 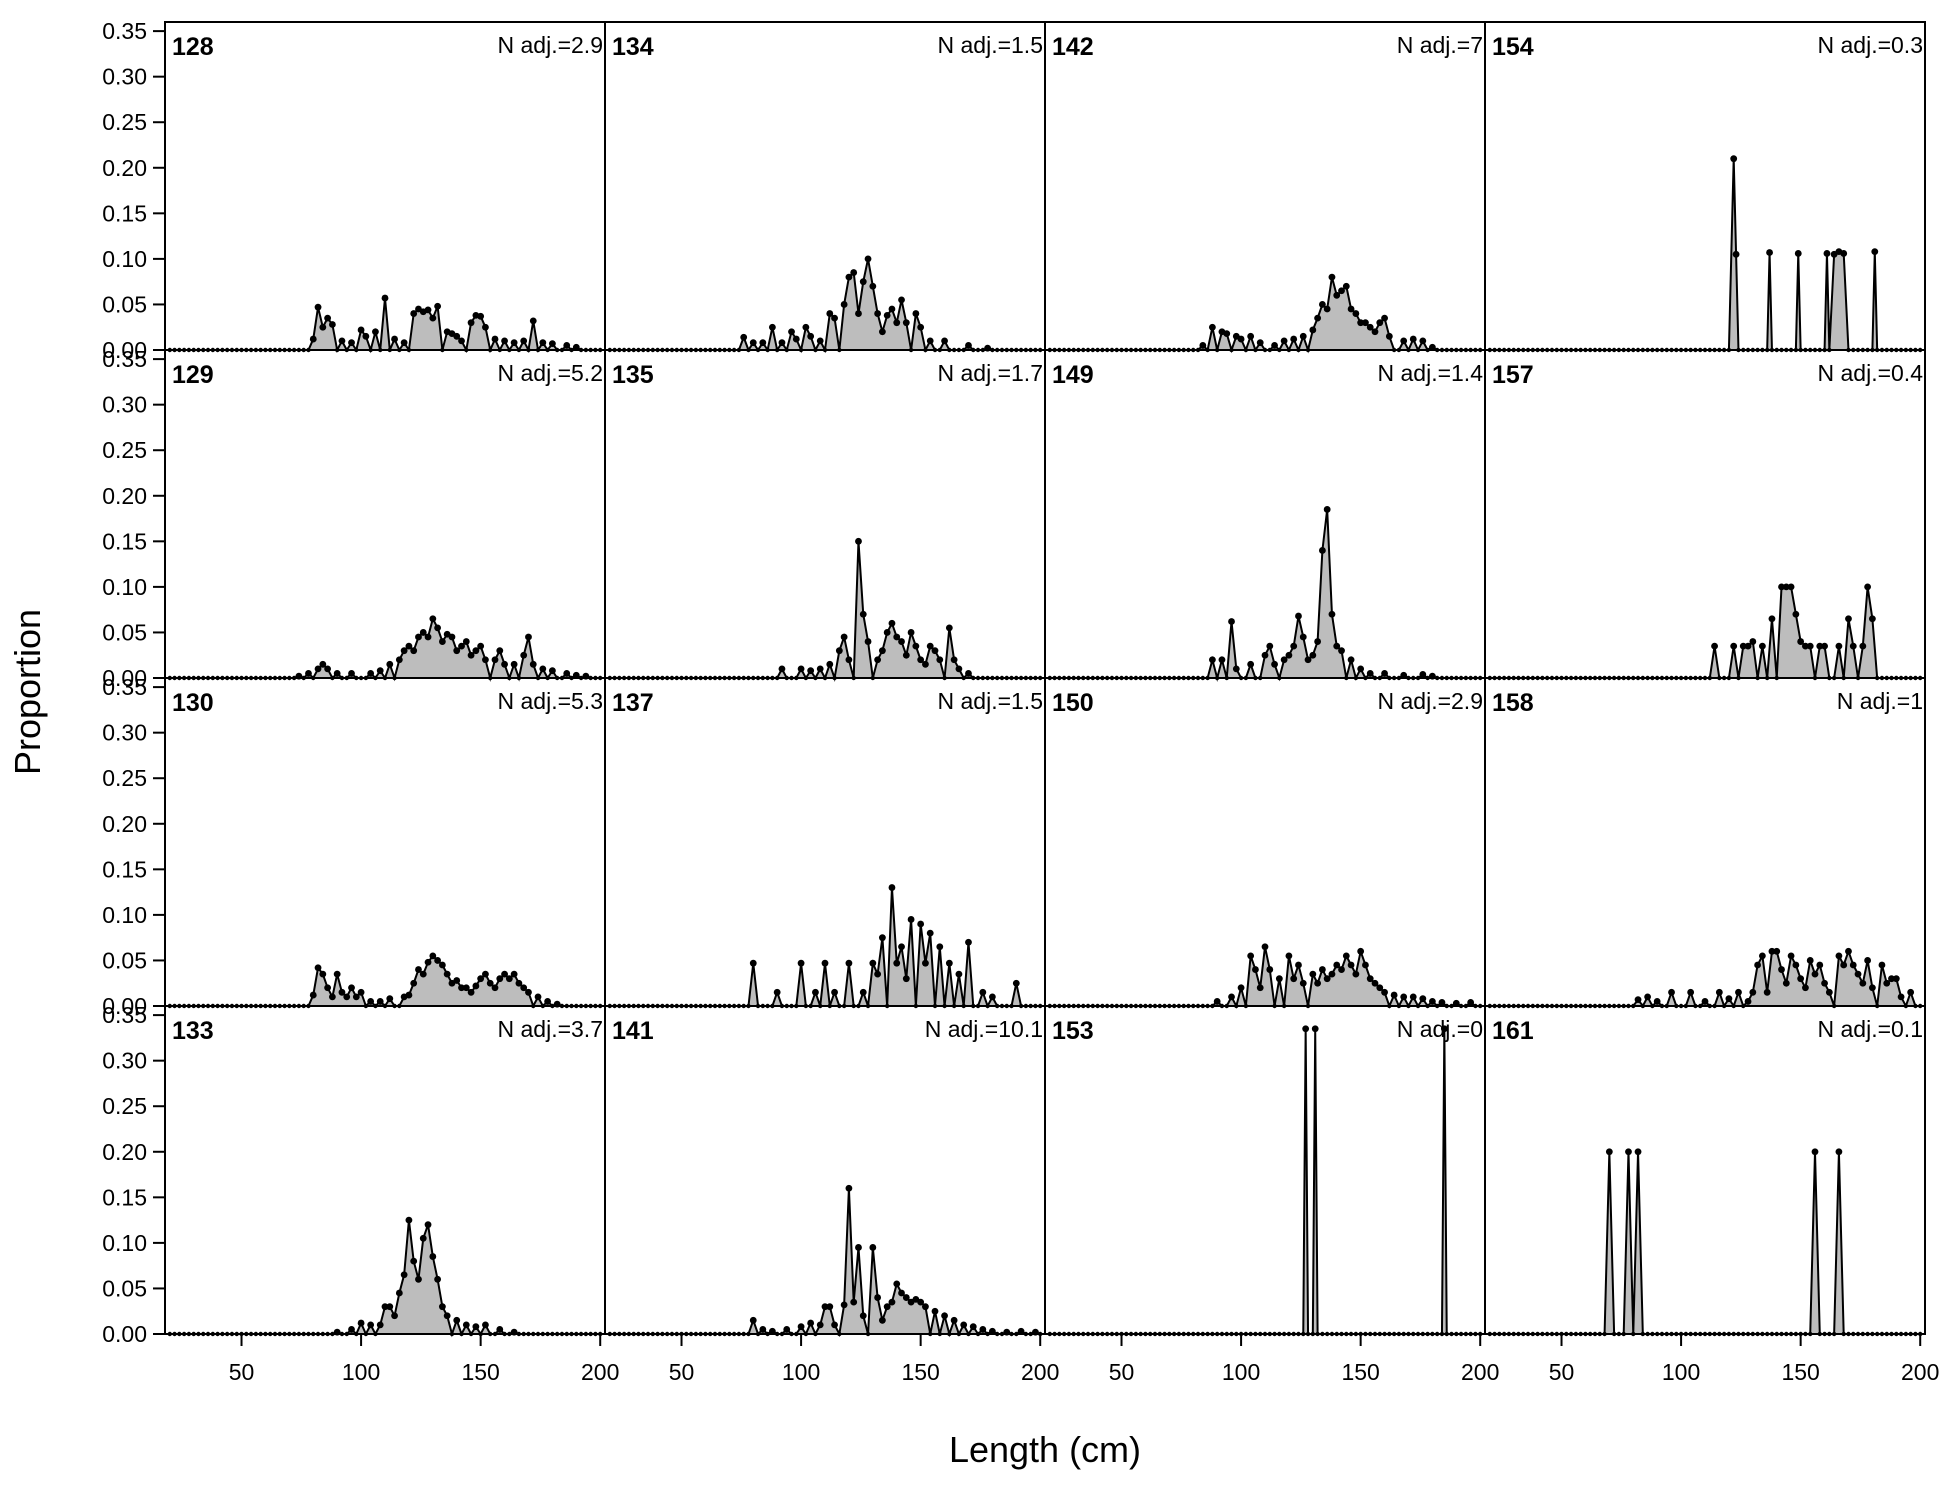 What do you see at coordinates (193, 703) in the screenshot?
I see `panel-id-130: 130` at bounding box center [193, 703].